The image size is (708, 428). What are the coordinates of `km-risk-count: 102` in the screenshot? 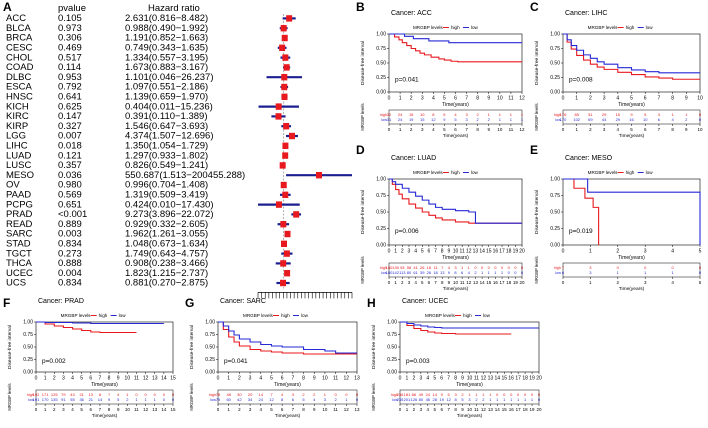 It's located at (576, 119).